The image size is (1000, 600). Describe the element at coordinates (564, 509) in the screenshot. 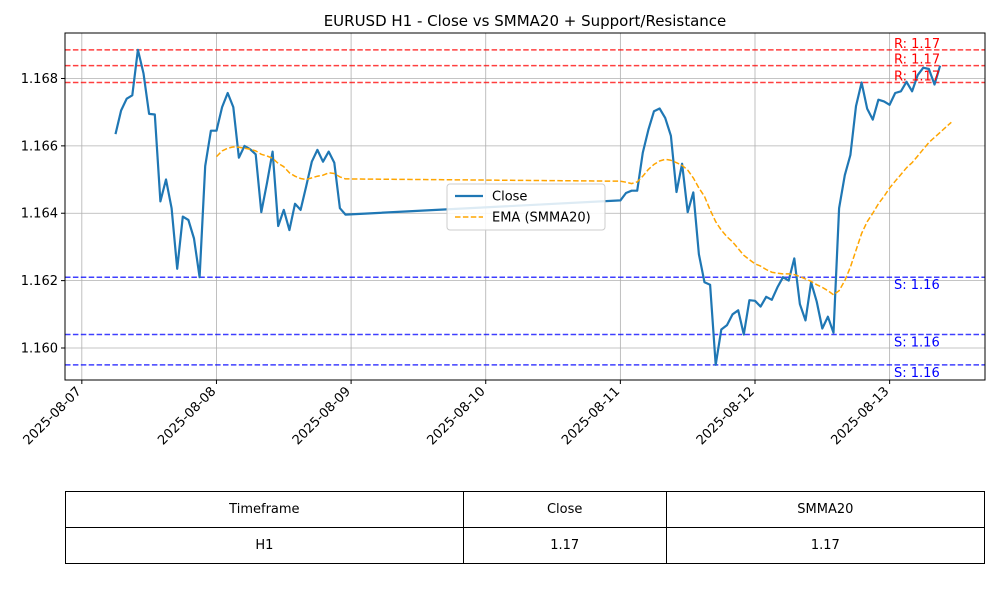

I see `table-header-close: Close` at that location.